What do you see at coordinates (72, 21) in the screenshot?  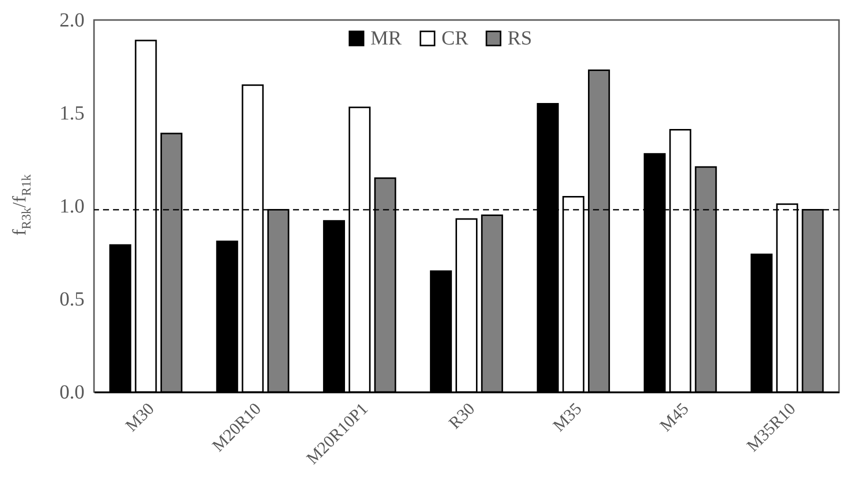 I see `y-tick-label: 2.0` at bounding box center [72, 21].